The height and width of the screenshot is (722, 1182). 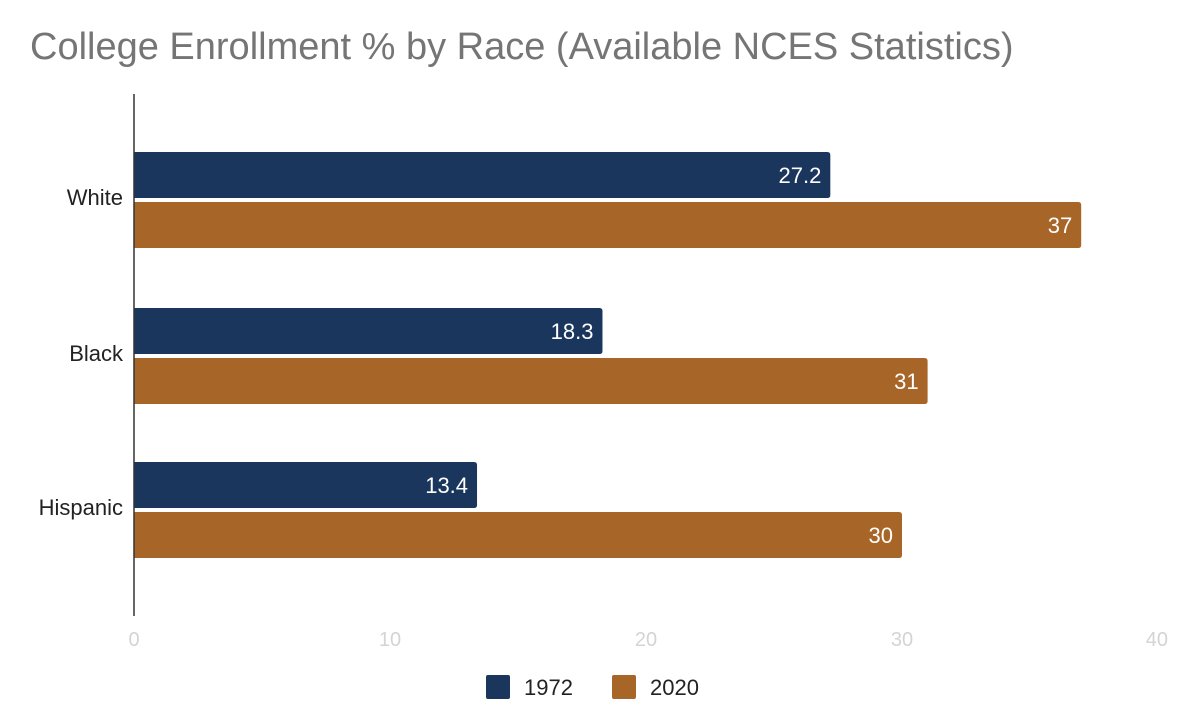 I want to click on data-label-hispanic-1972: 13.4, so click(x=446, y=485).